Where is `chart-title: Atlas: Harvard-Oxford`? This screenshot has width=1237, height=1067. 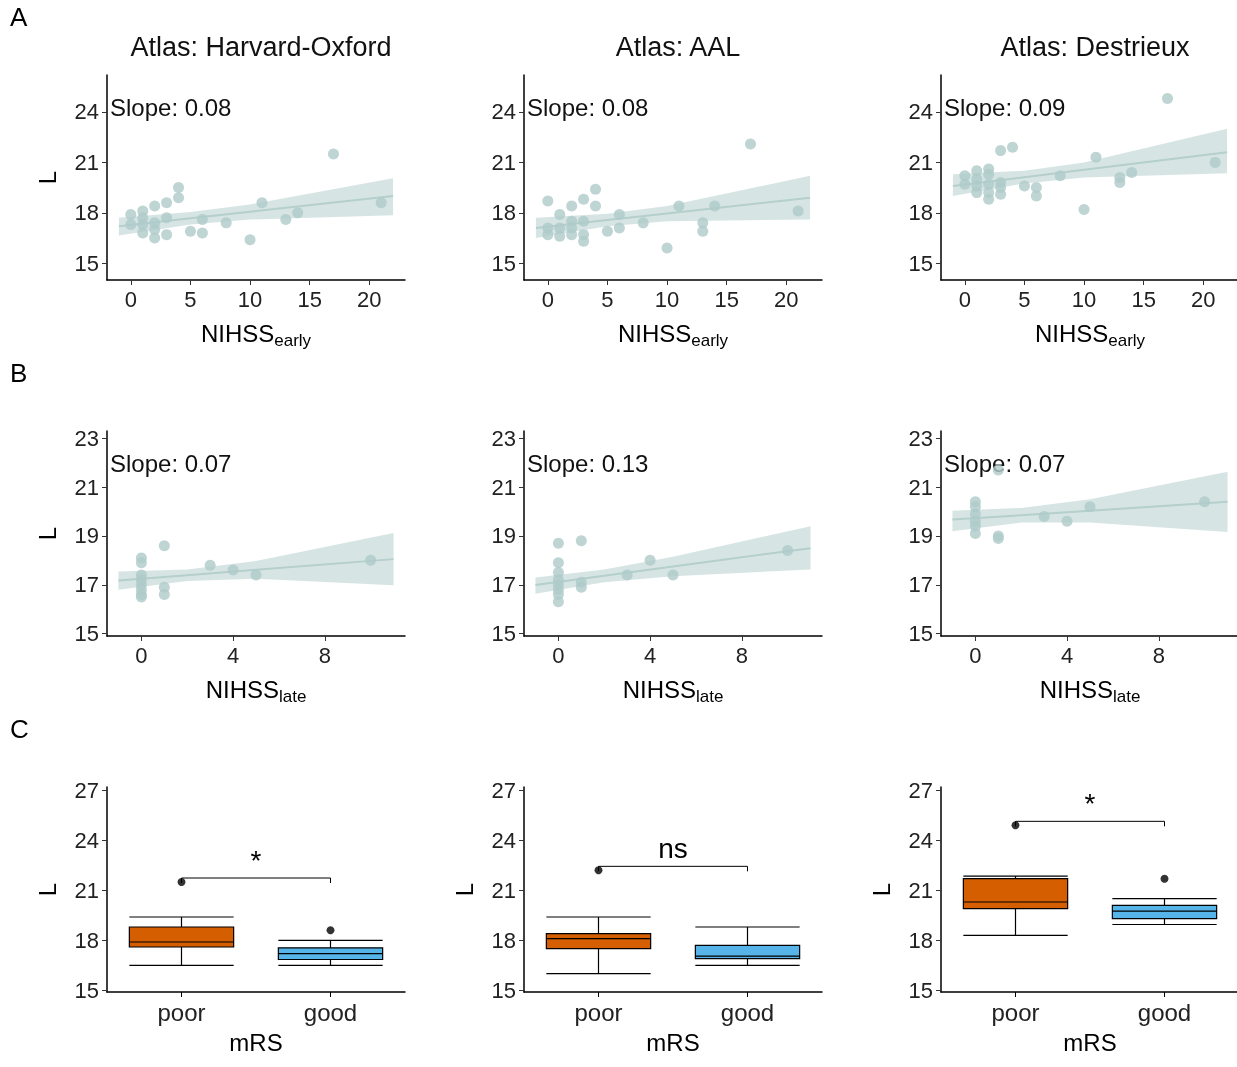
chart-title: Atlas: Harvard-Oxford is located at coordinates (261, 46).